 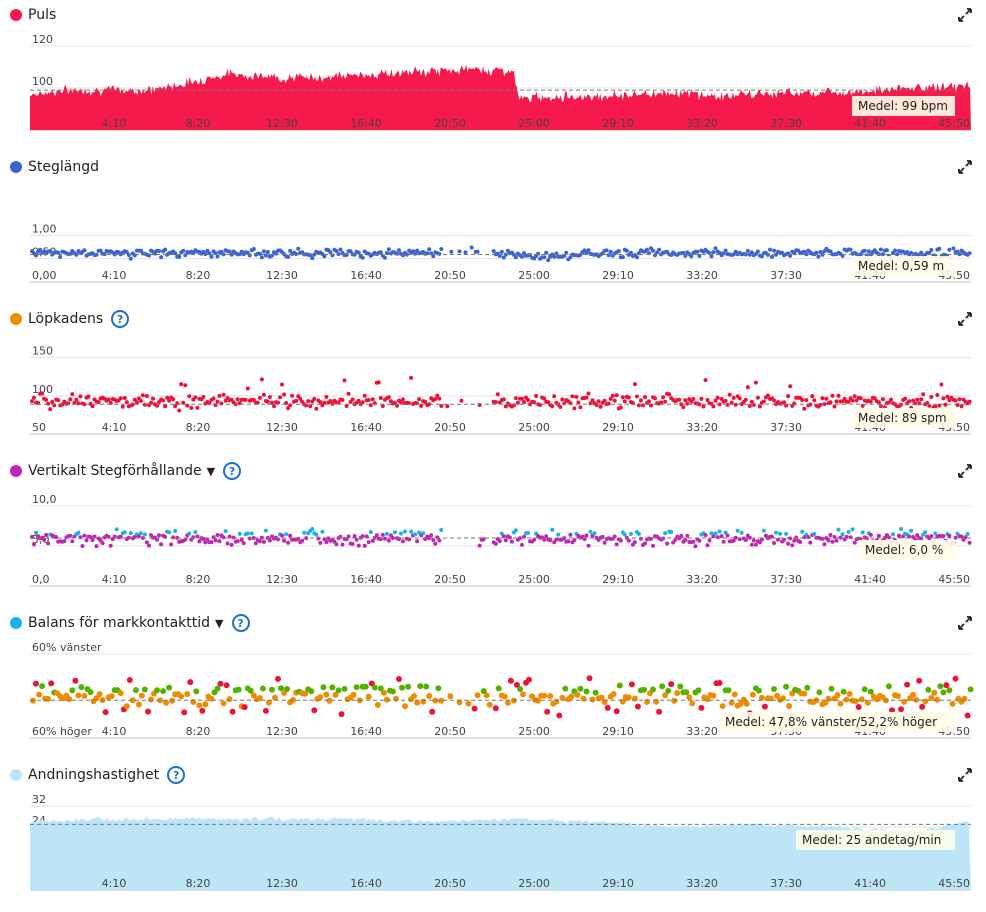 What do you see at coordinates (39, 427) in the screenshot?
I see `y-tick-label: 50` at bounding box center [39, 427].